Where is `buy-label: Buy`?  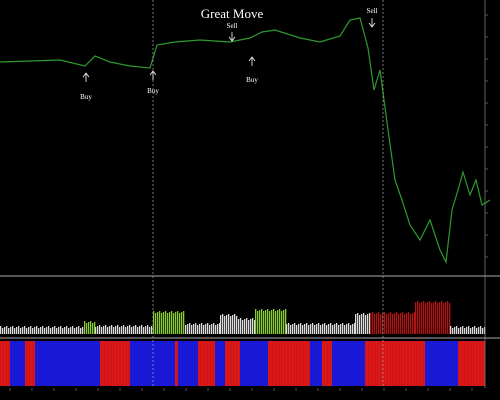 buy-label: Buy is located at coordinates (86, 97).